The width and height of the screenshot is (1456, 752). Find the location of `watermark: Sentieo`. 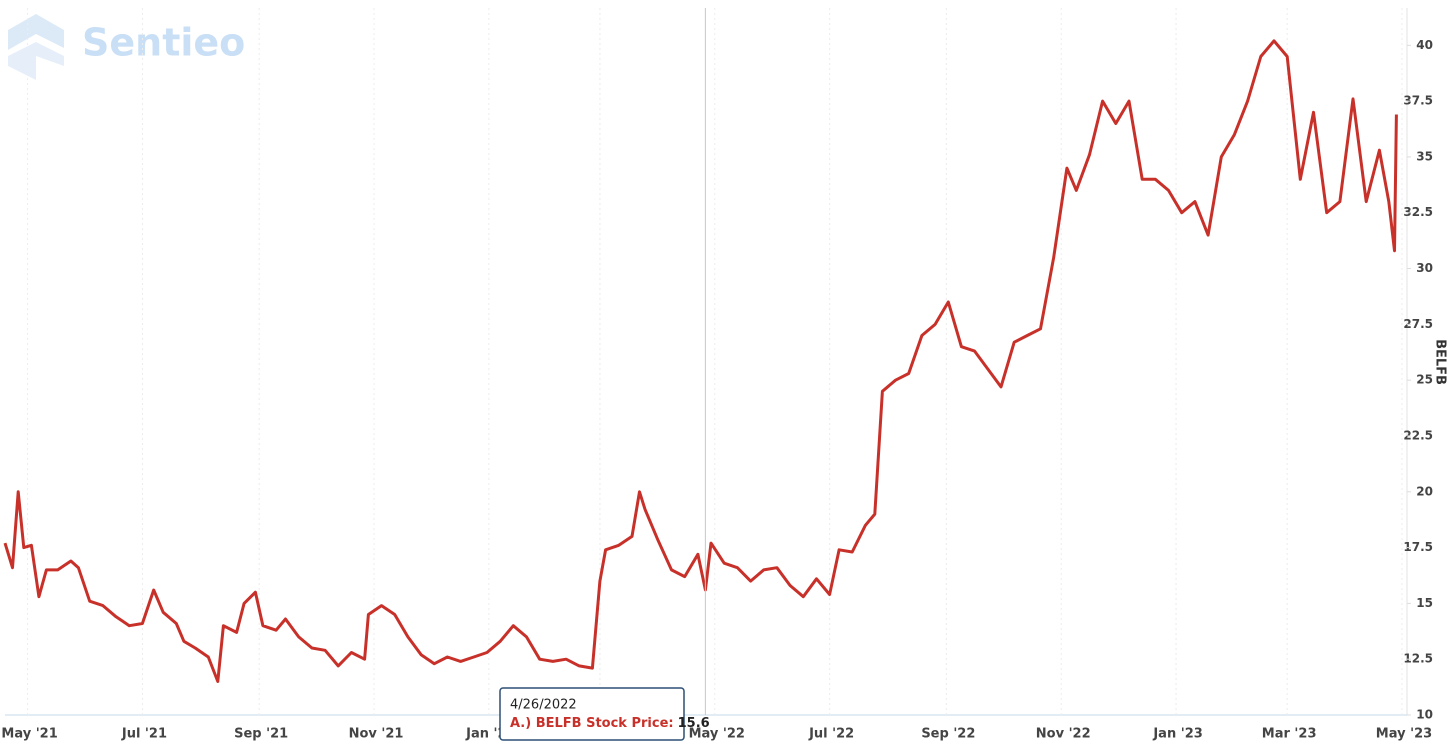

watermark: Sentieo is located at coordinates (163, 43).